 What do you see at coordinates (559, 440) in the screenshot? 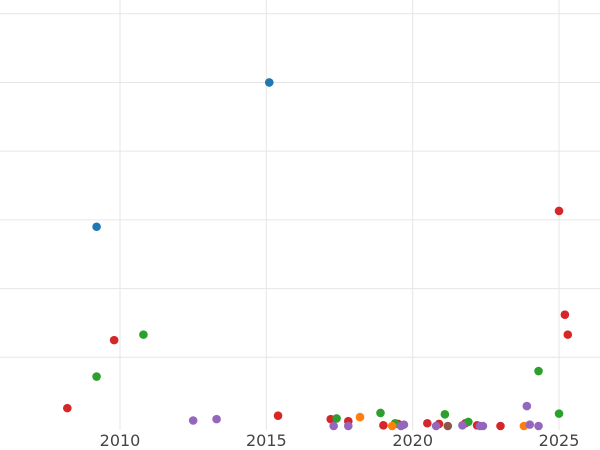
I see `x-tick-label: 2025` at bounding box center [559, 440].